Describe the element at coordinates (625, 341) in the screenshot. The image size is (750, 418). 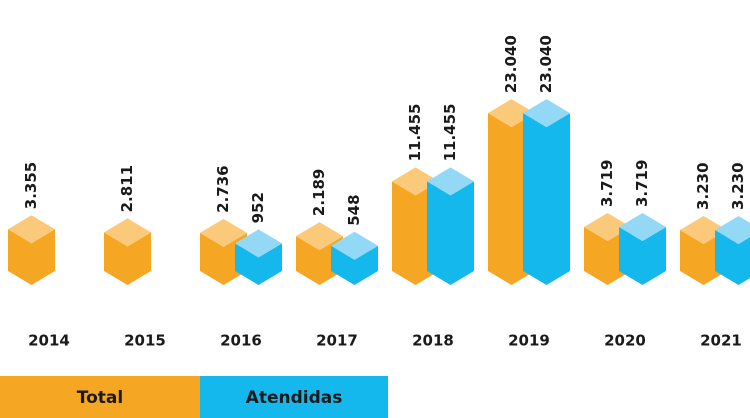
I see `x-tick-label: 2020` at that location.